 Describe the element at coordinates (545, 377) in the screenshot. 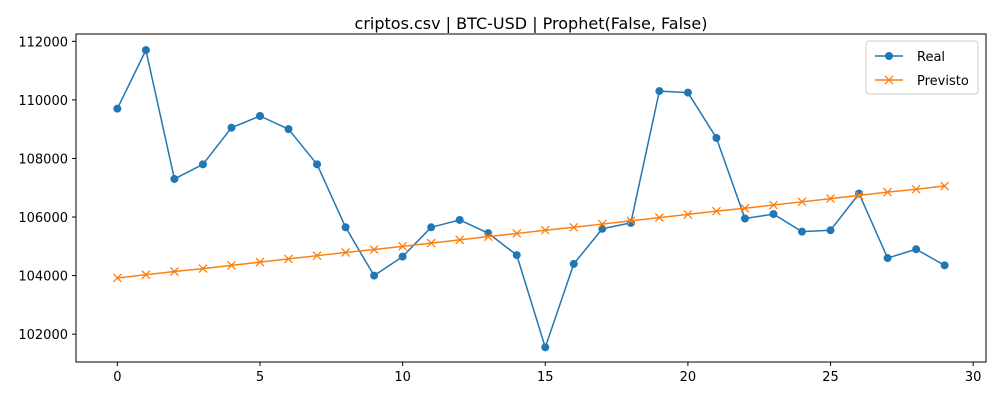

I see `x-tick-label: 15` at that location.